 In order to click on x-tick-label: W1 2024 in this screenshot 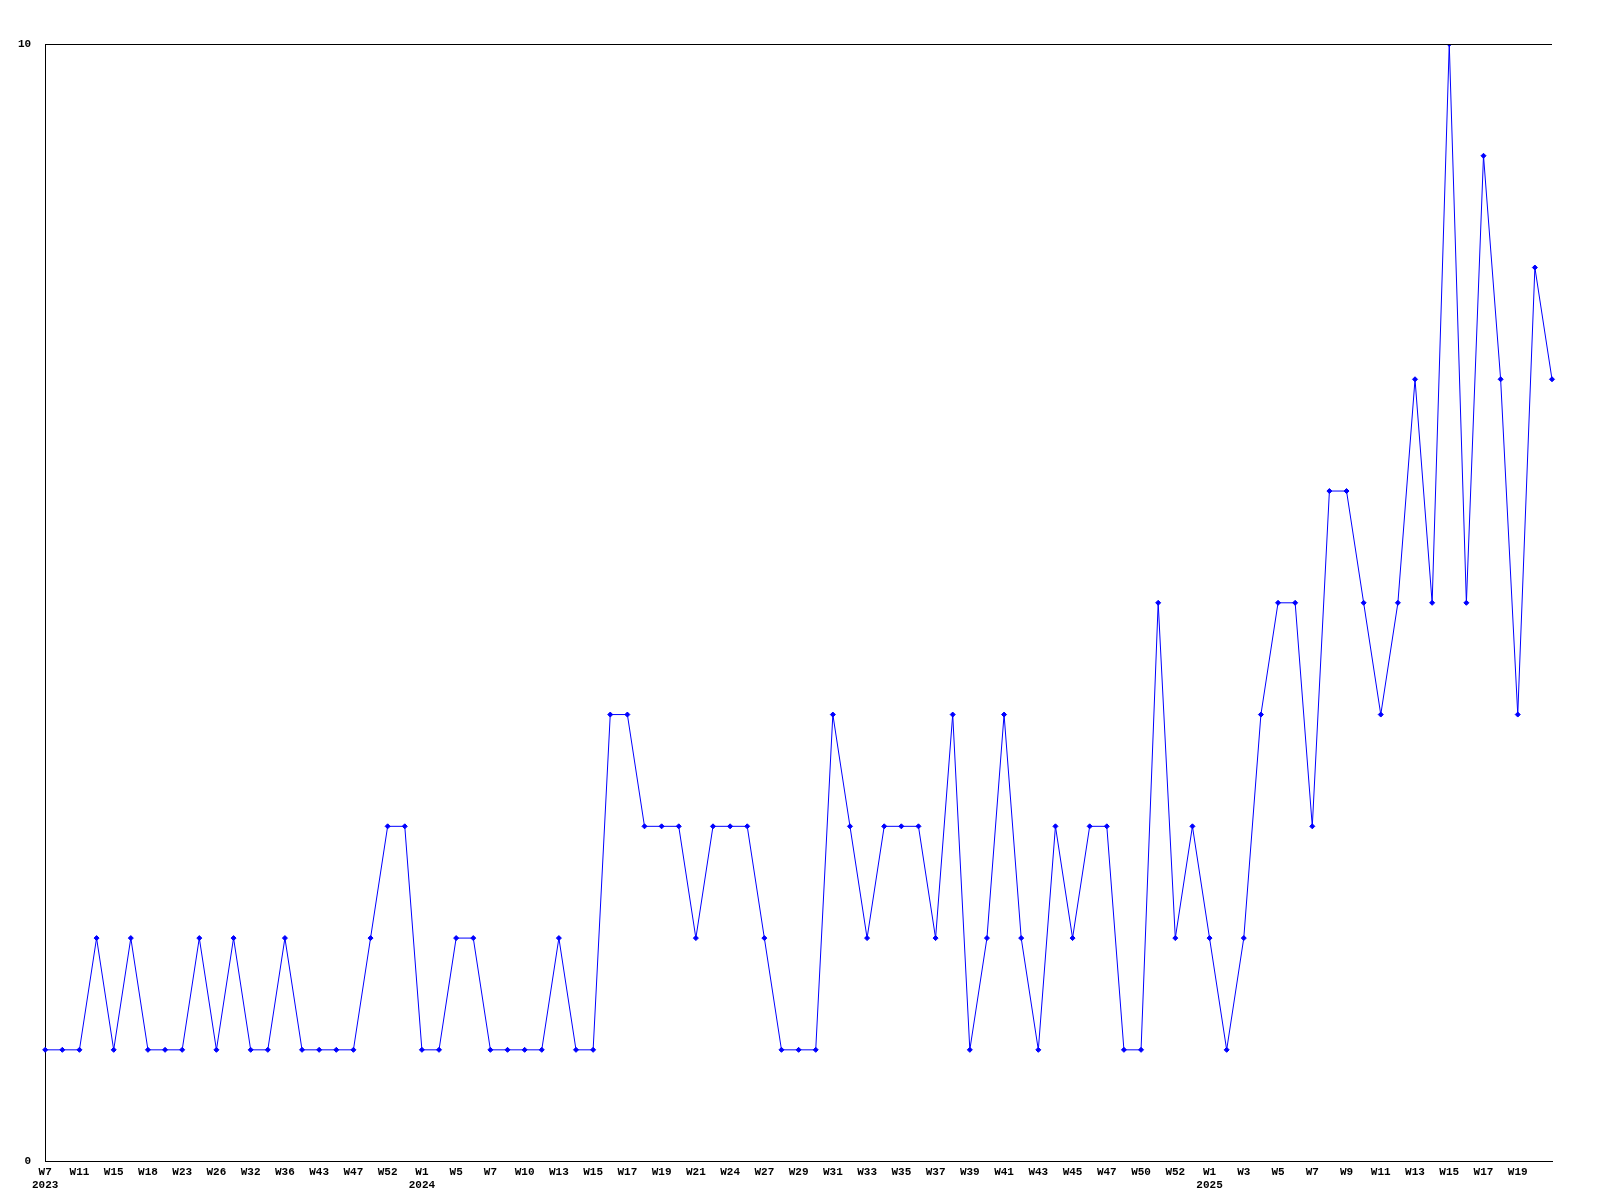, I will do `click(422, 1178)`.